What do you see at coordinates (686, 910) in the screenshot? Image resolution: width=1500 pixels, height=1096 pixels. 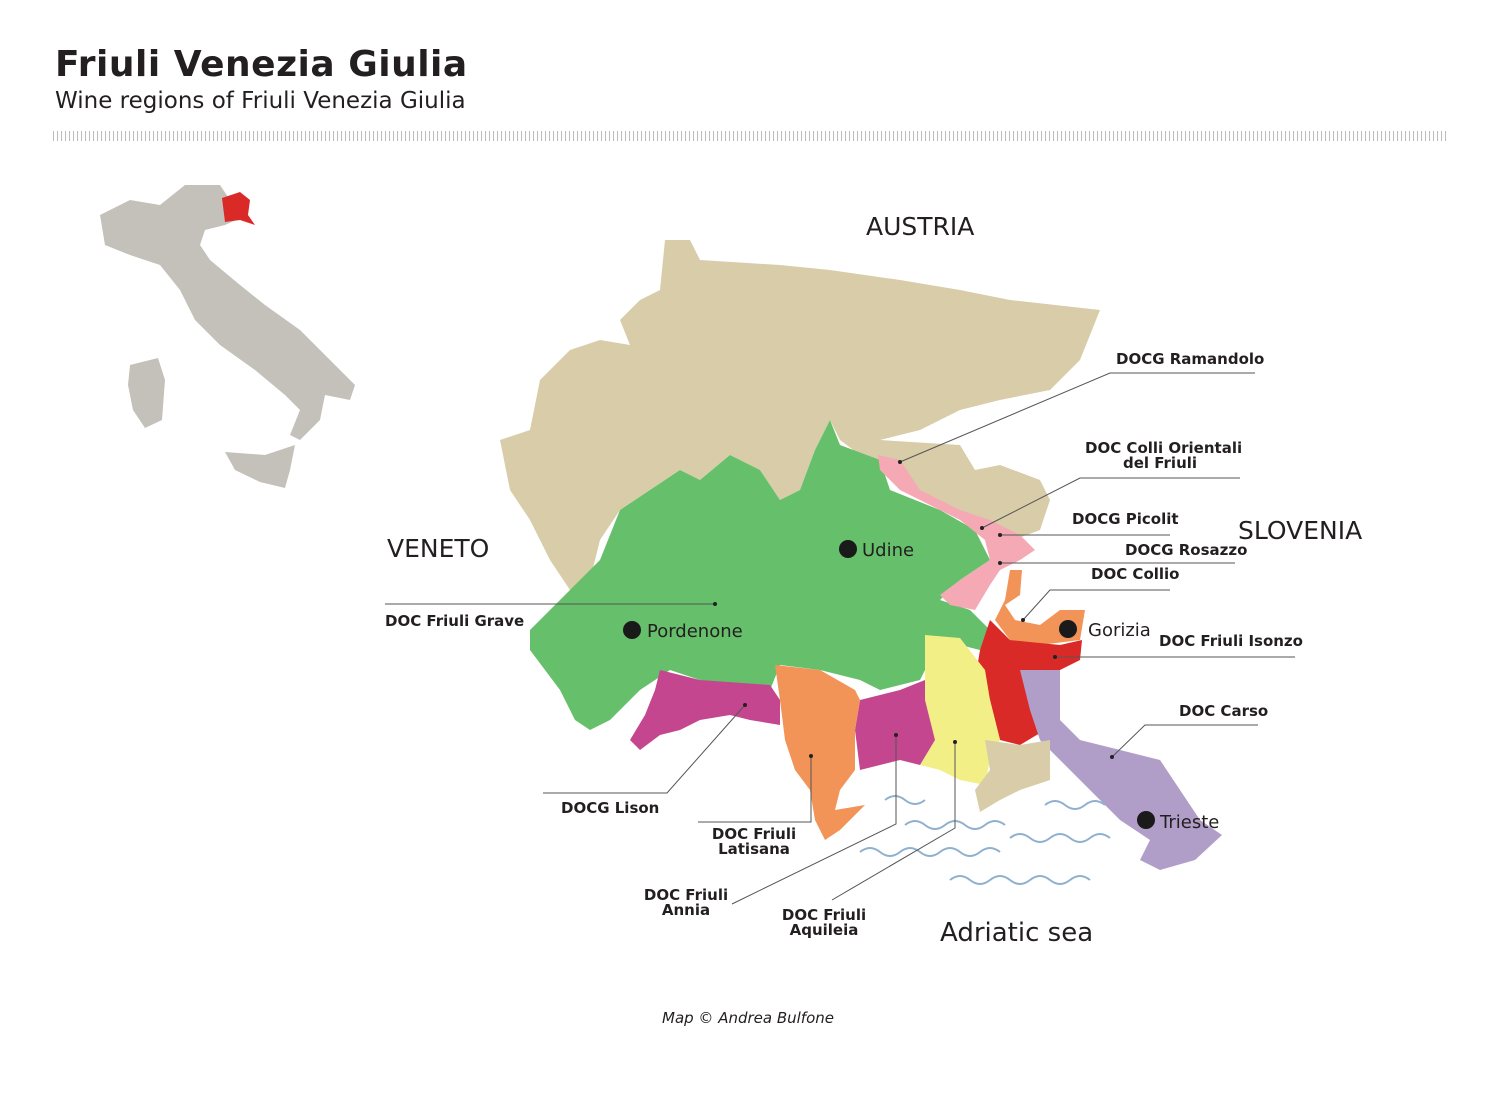 I see `label-line: Annia` at bounding box center [686, 910].